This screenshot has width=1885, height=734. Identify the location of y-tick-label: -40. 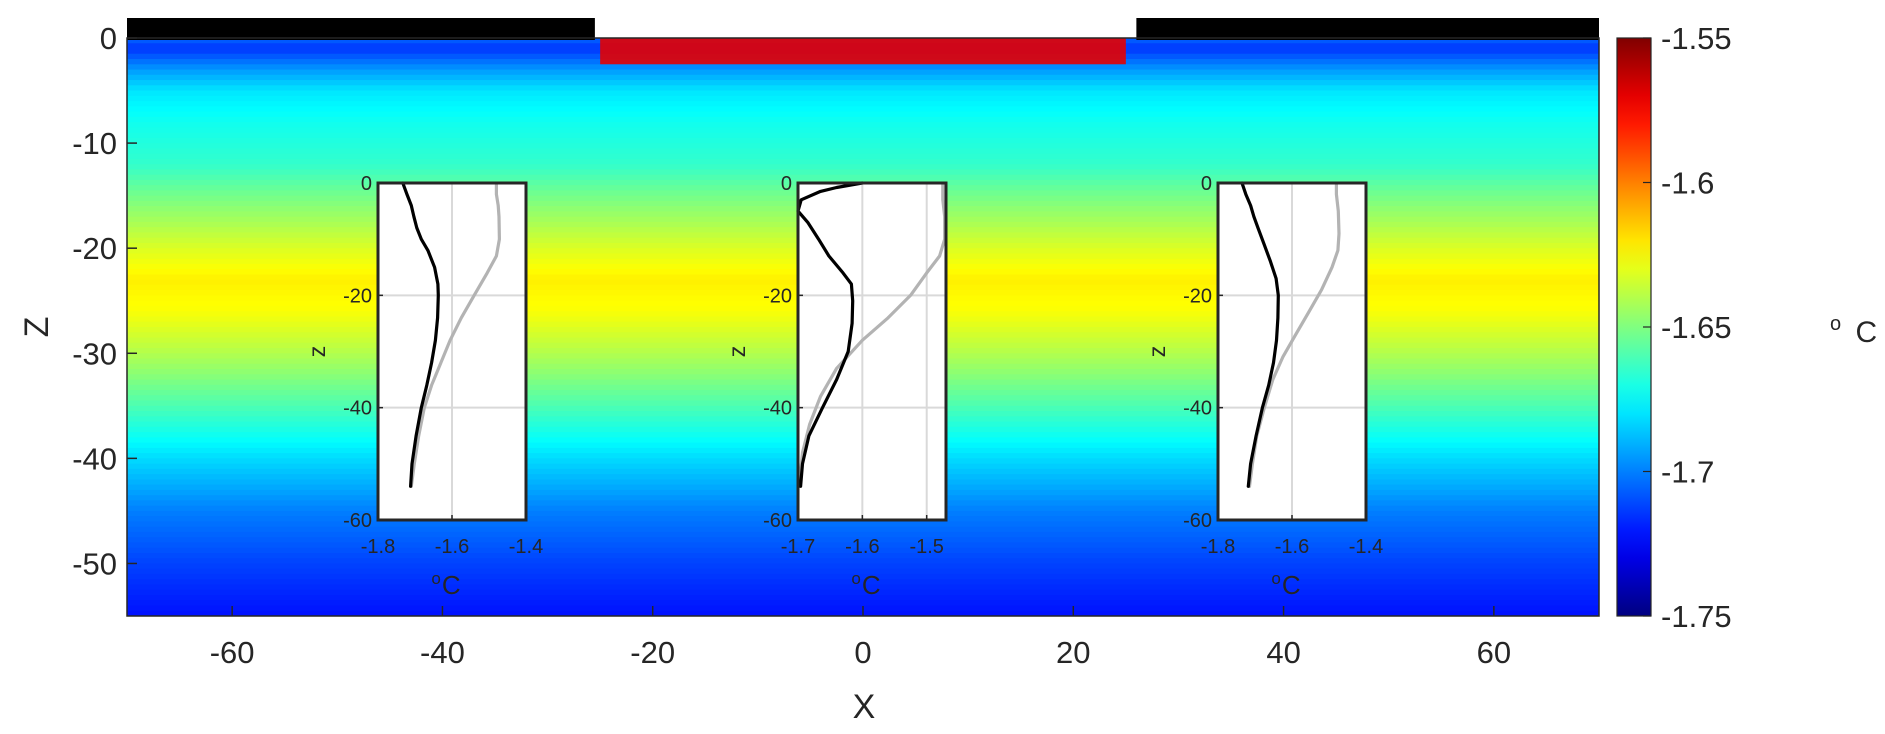
(94, 458).